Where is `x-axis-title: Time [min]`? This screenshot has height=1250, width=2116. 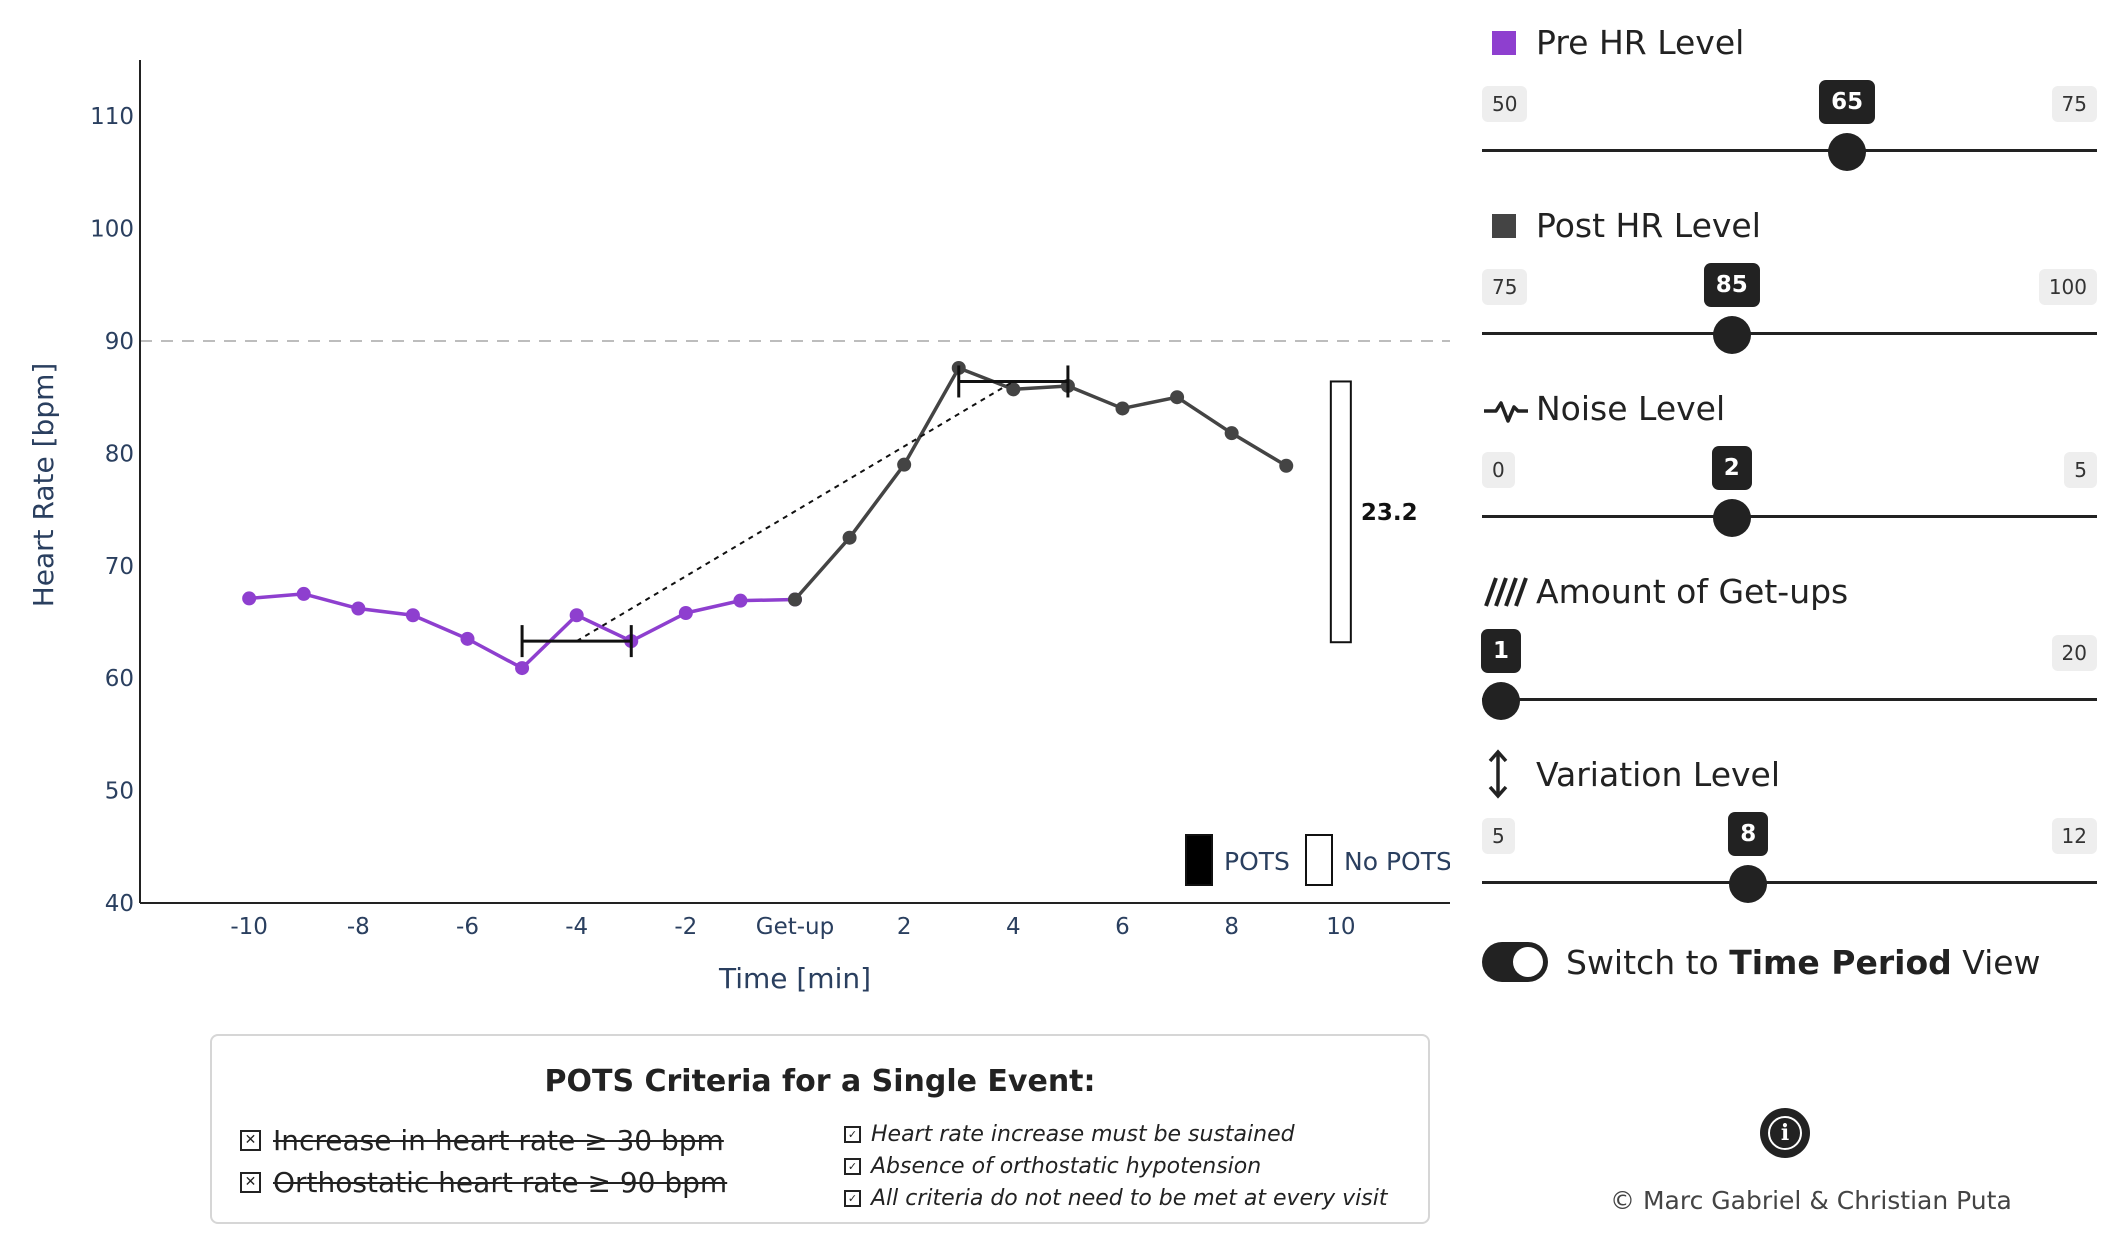
x-axis-title: Time [min] is located at coordinates (794, 978).